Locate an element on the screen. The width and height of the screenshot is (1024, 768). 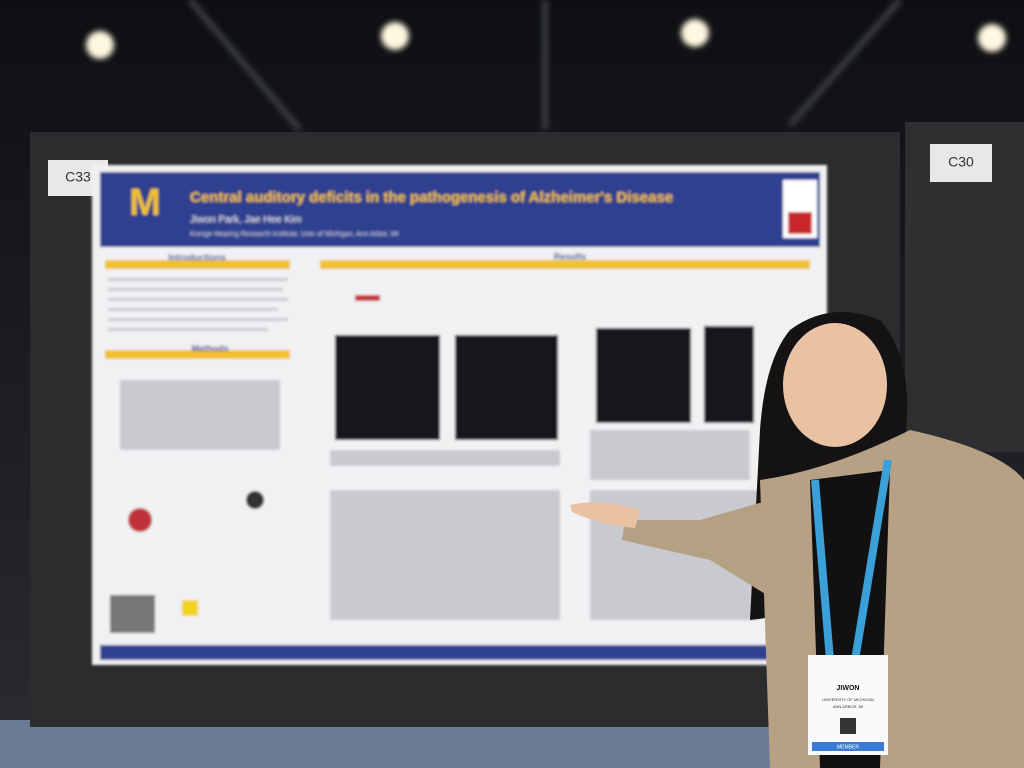
badge is located at coordinates (848, 705).